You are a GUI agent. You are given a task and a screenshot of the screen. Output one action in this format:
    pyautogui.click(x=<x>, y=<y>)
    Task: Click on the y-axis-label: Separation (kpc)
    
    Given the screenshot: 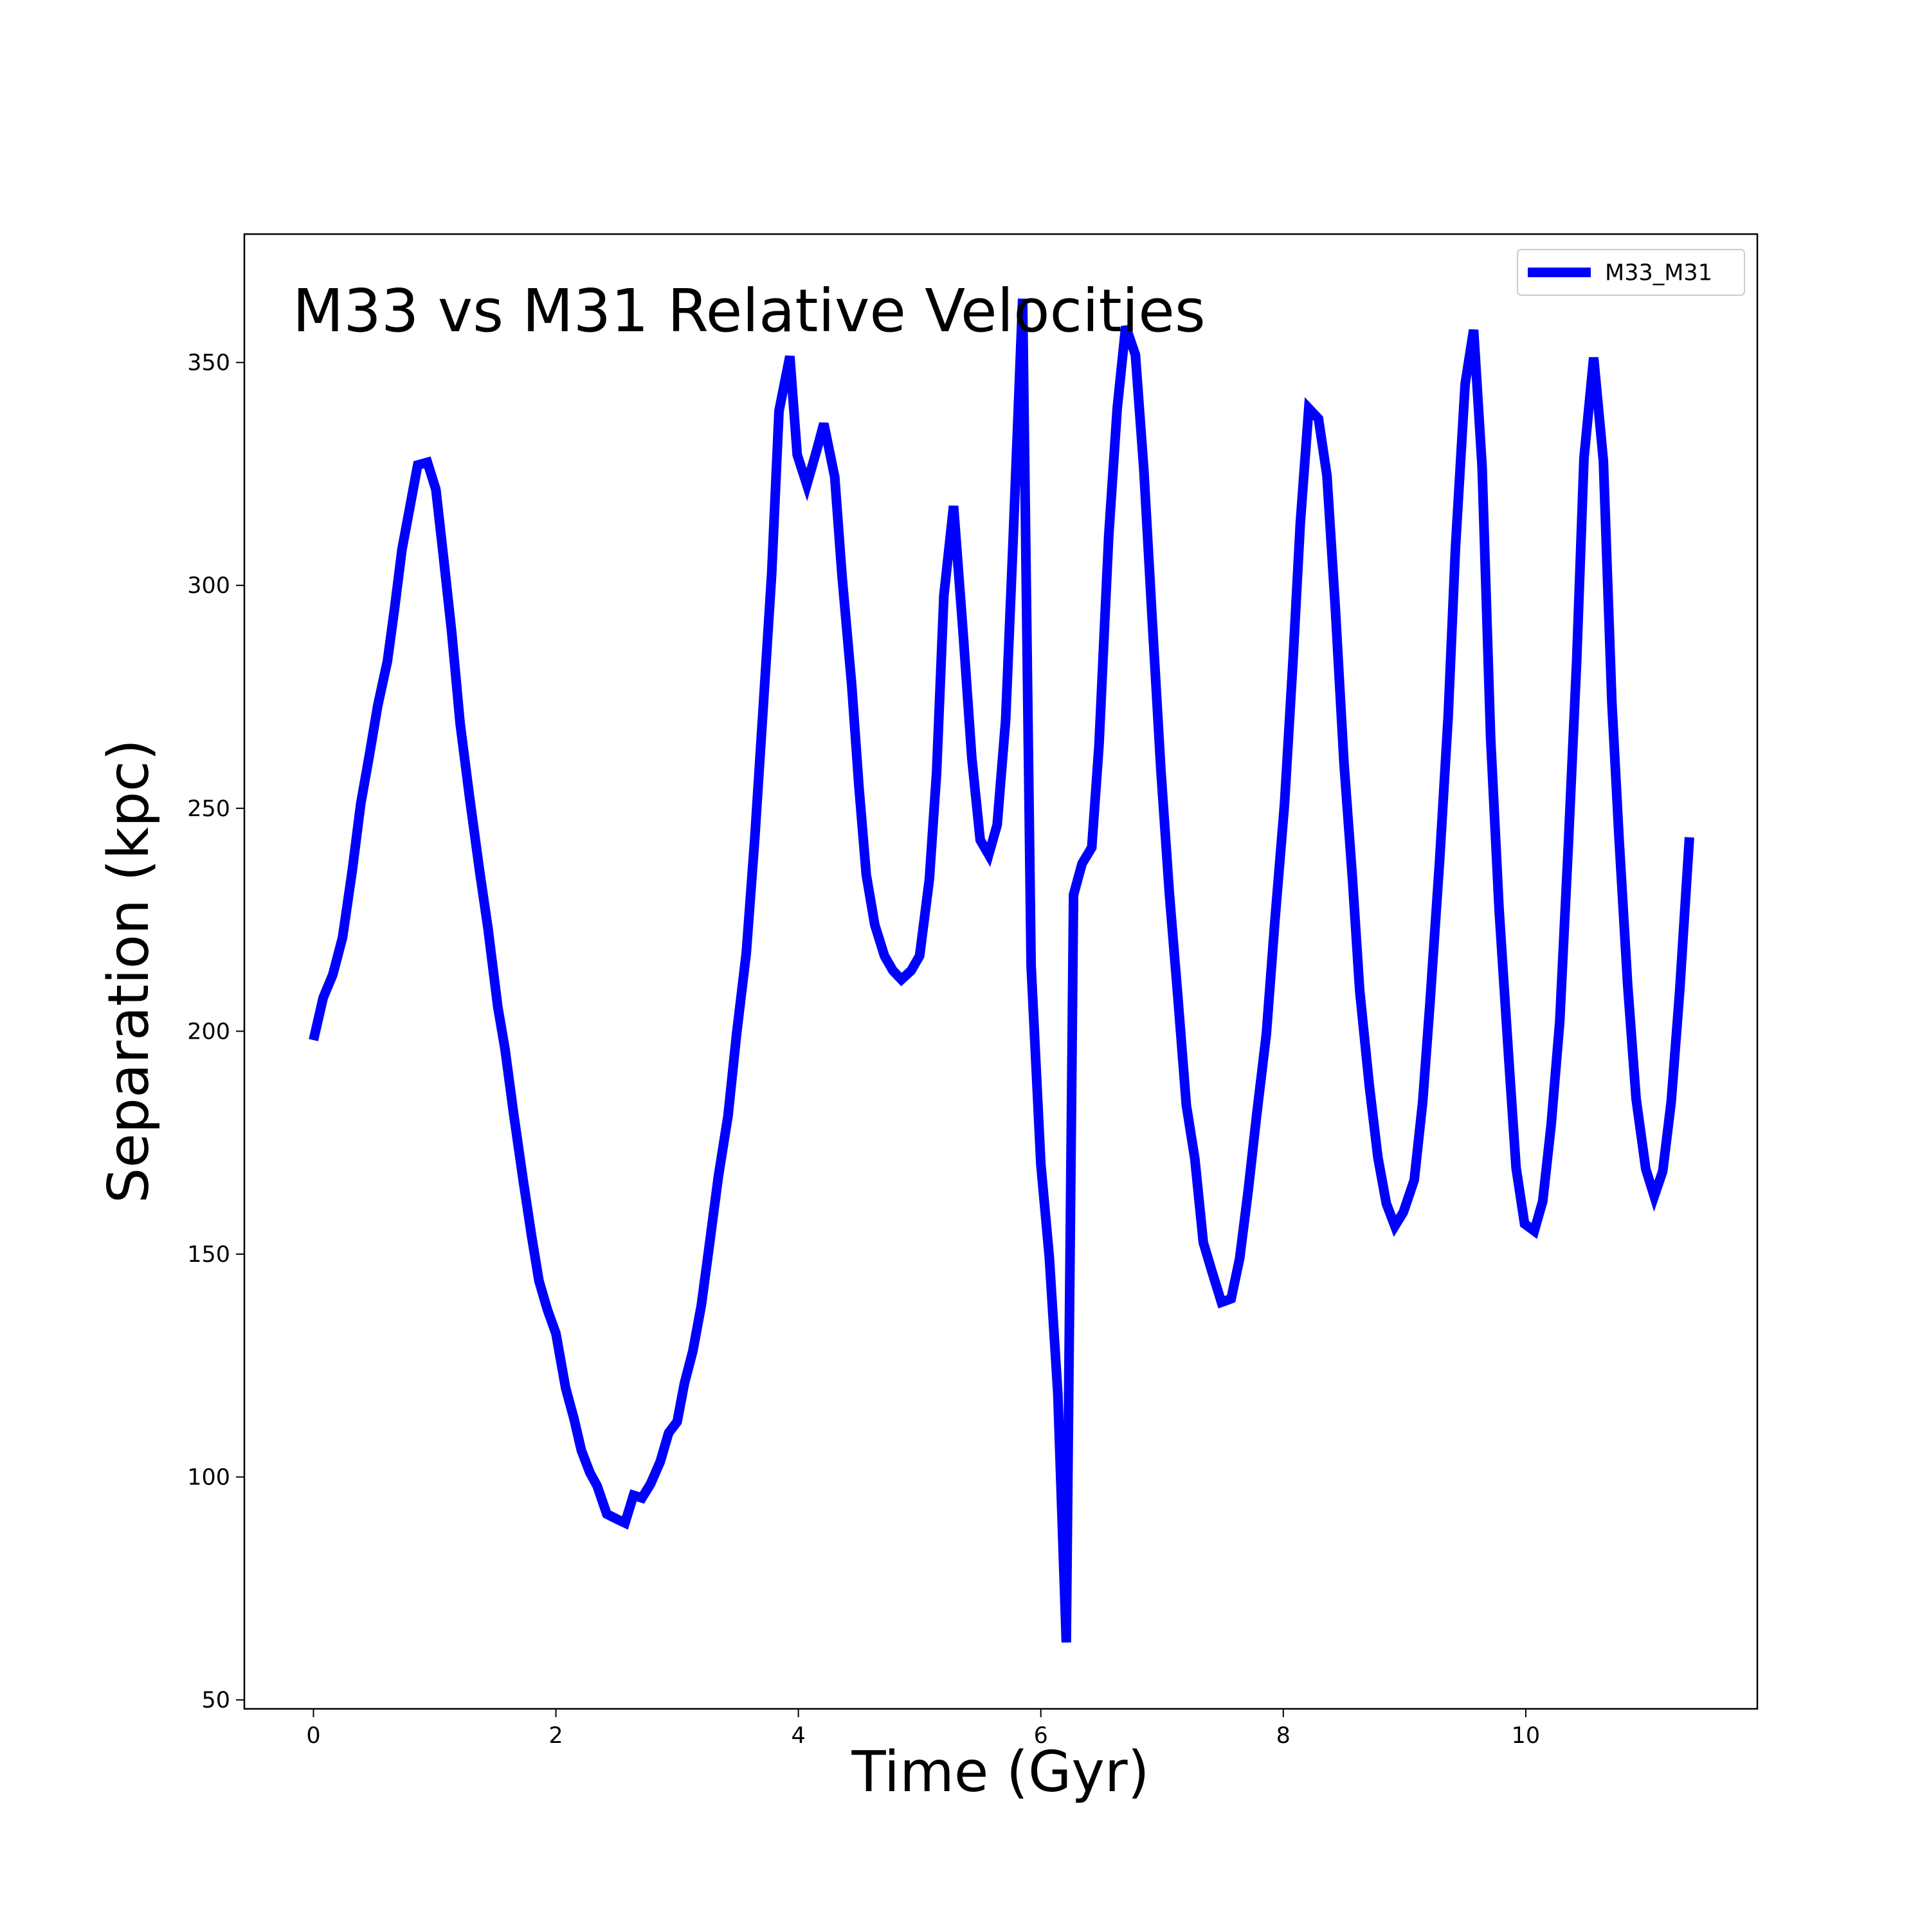 What is the action you would take?
    pyautogui.click(x=128, y=971)
    